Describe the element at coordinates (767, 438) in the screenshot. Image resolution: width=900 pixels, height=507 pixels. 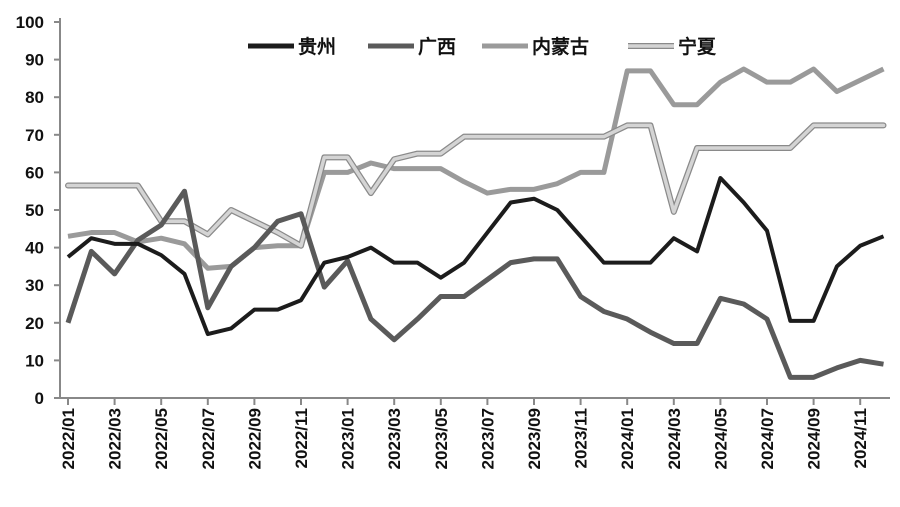
I see `x-tick-label: 2024/07` at that location.